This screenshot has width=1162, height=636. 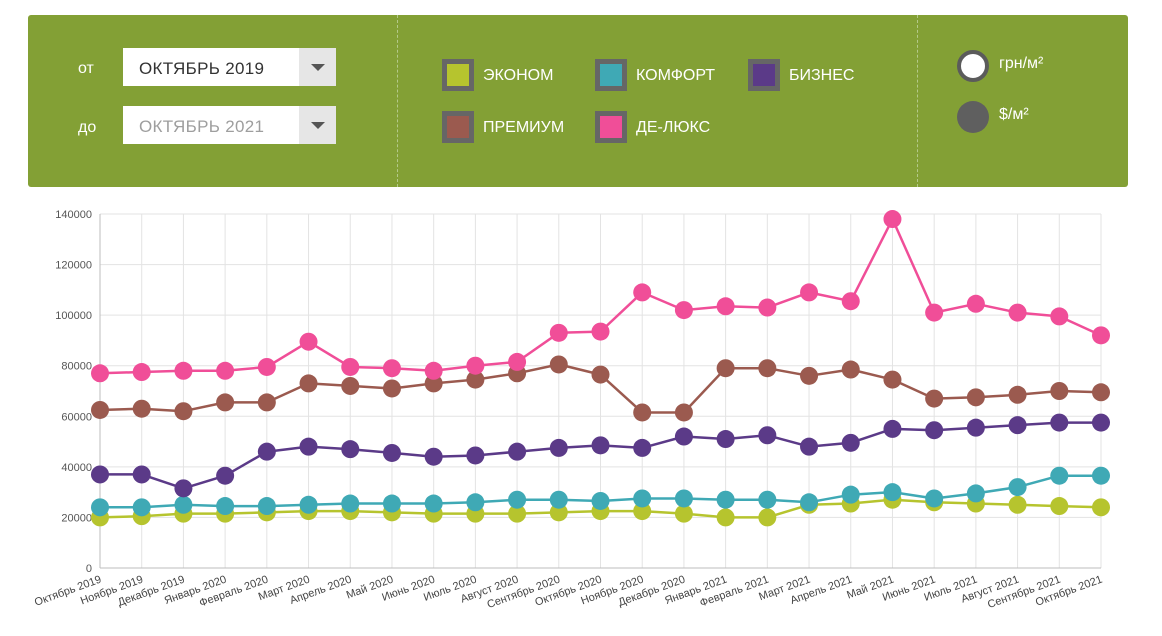 I want to click on checkbox-deluxe, so click(x=611, y=127).